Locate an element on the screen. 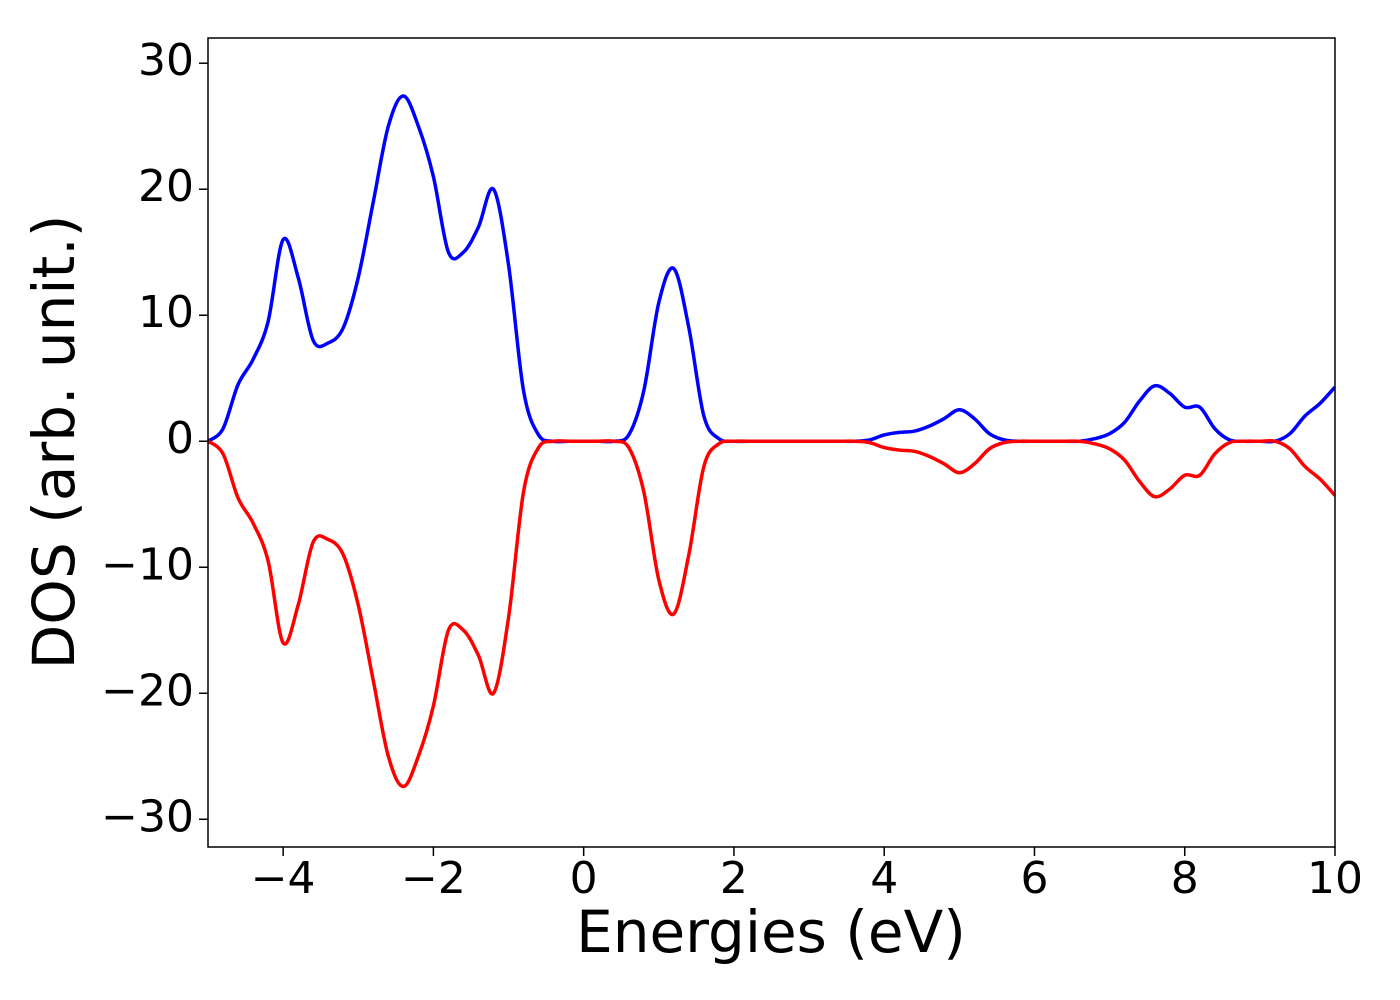  y-tick-label: 30 is located at coordinates (166, 60).